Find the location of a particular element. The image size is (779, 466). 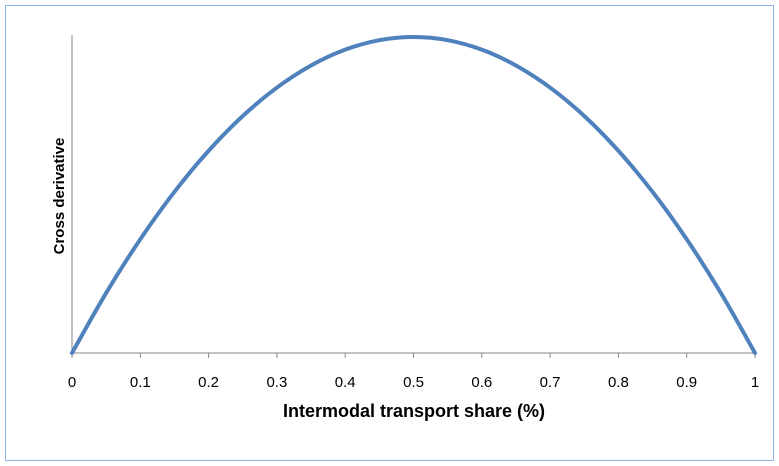

x-tick-label: 0.2 is located at coordinates (208, 382).